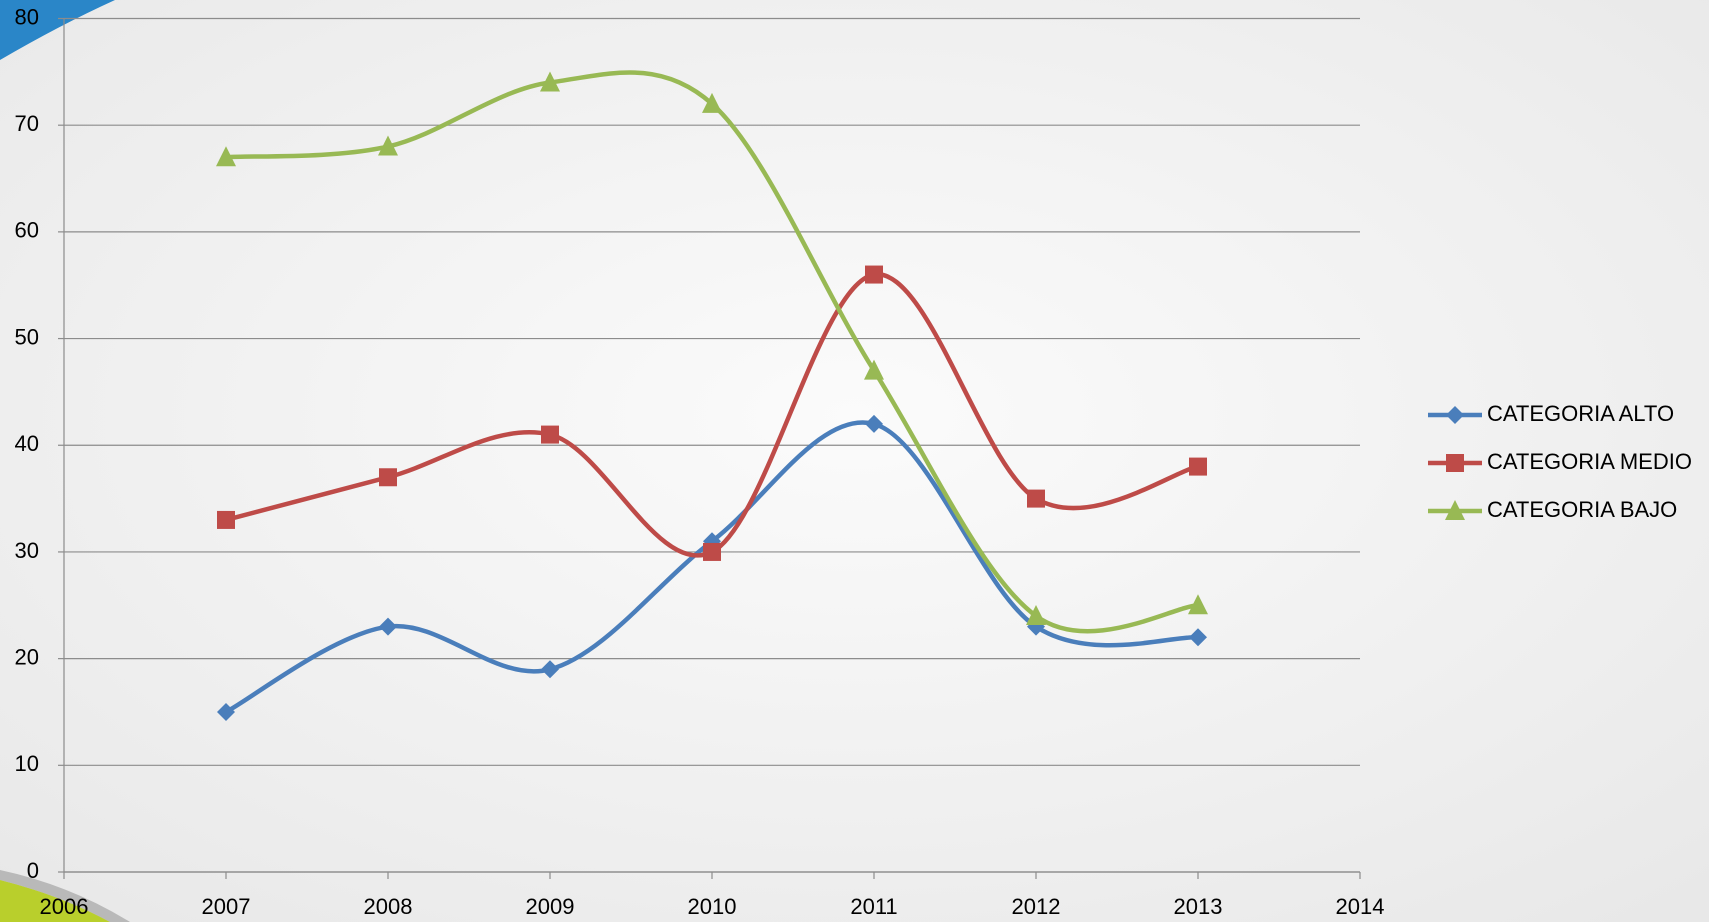 This screenshot has height=922, width=1709. I want to click on y-tick-label: 10, so click(27, 763).